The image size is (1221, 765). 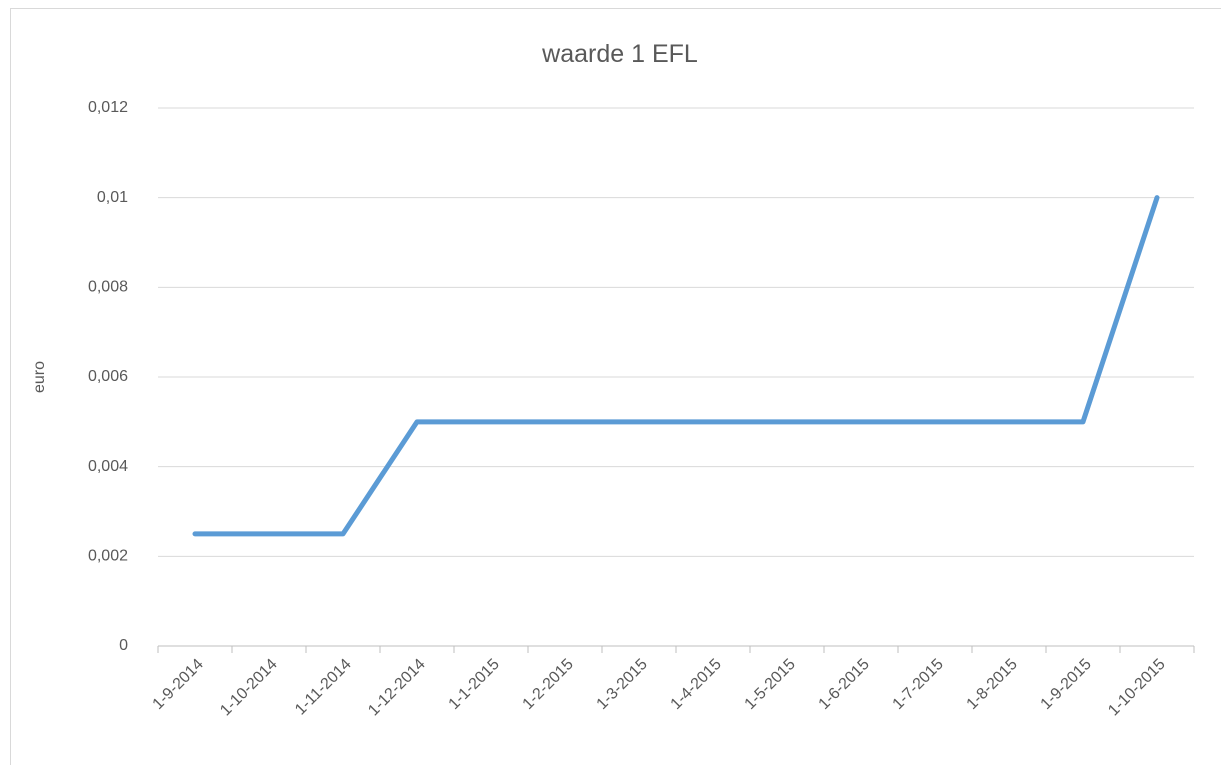 I want to click on y-tick-label: 0,008, so click(x=108, y=287).